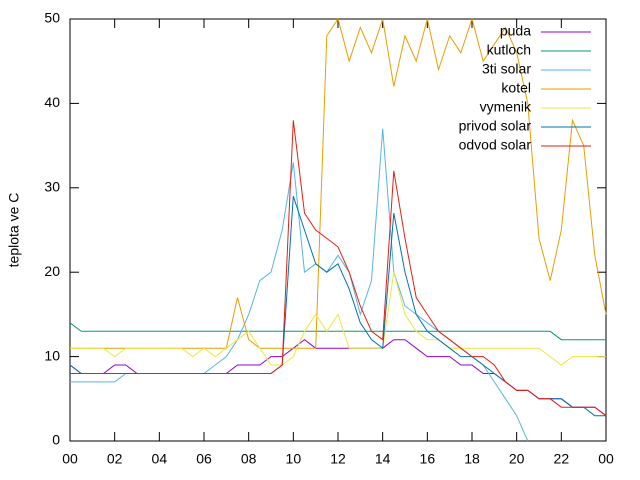  What do you see at coordinates (428, 459) in the screenshot?
I see `x-tick-label: 16` at bounding box center [428, 459].